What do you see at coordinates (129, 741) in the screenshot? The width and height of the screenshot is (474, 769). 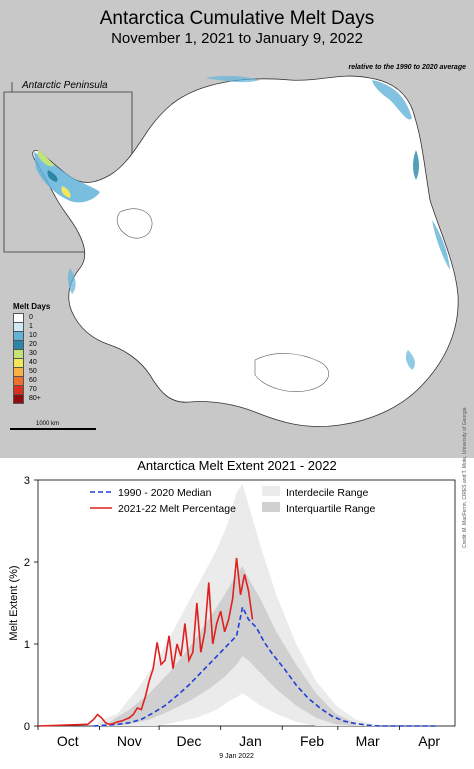 I see `x-tick-label: Nov` at bounding box center [129, 741].